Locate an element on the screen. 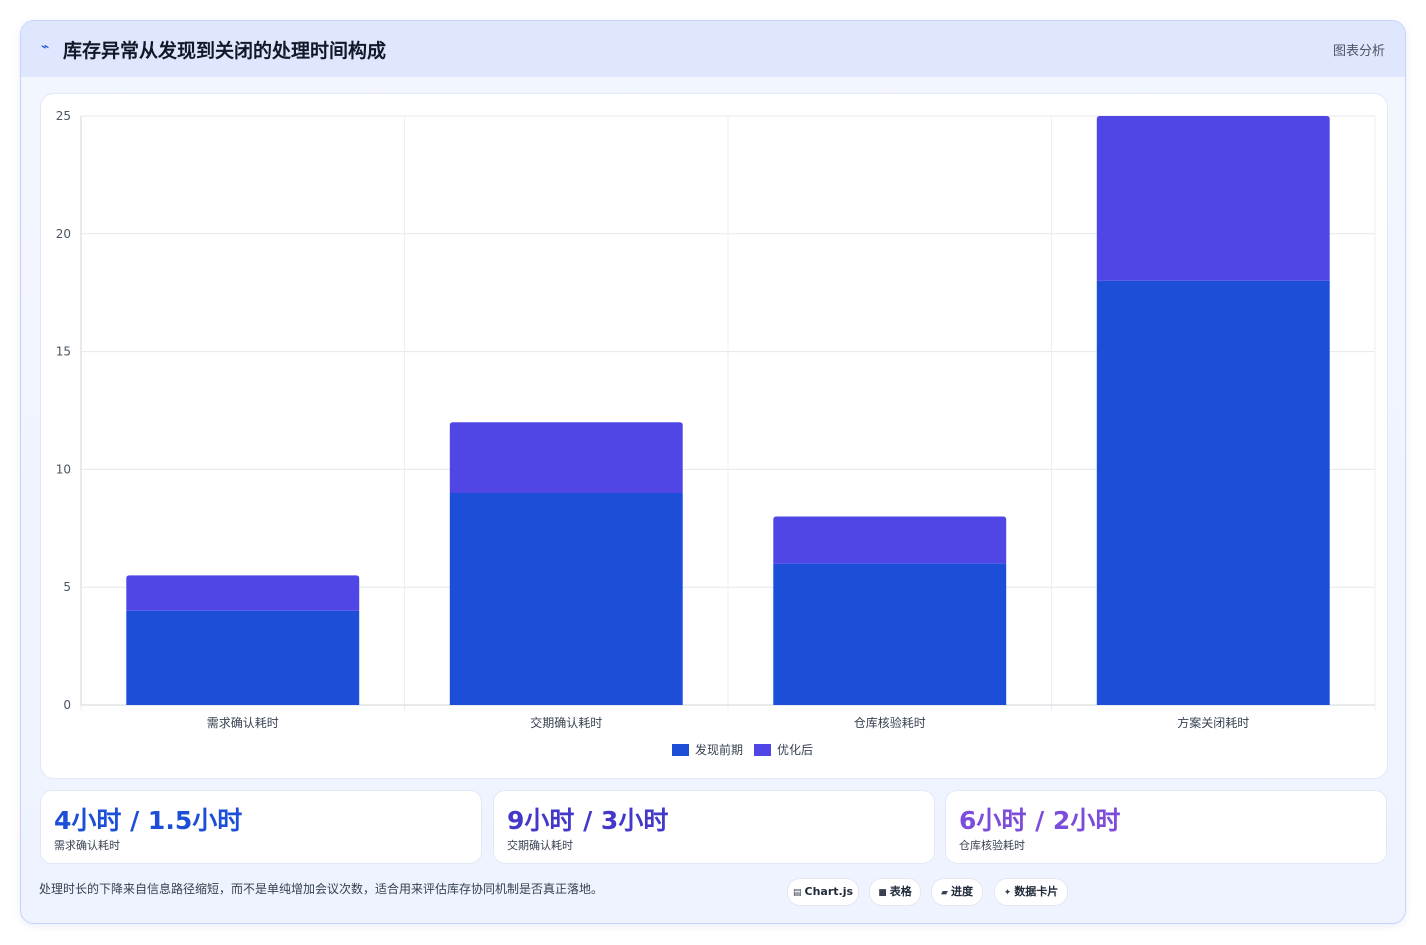 Image resolution: width=1426 pixels, height=945 pixels. x-tick-label: 方案关闭耗时 is located at coordinates (1213, 722).